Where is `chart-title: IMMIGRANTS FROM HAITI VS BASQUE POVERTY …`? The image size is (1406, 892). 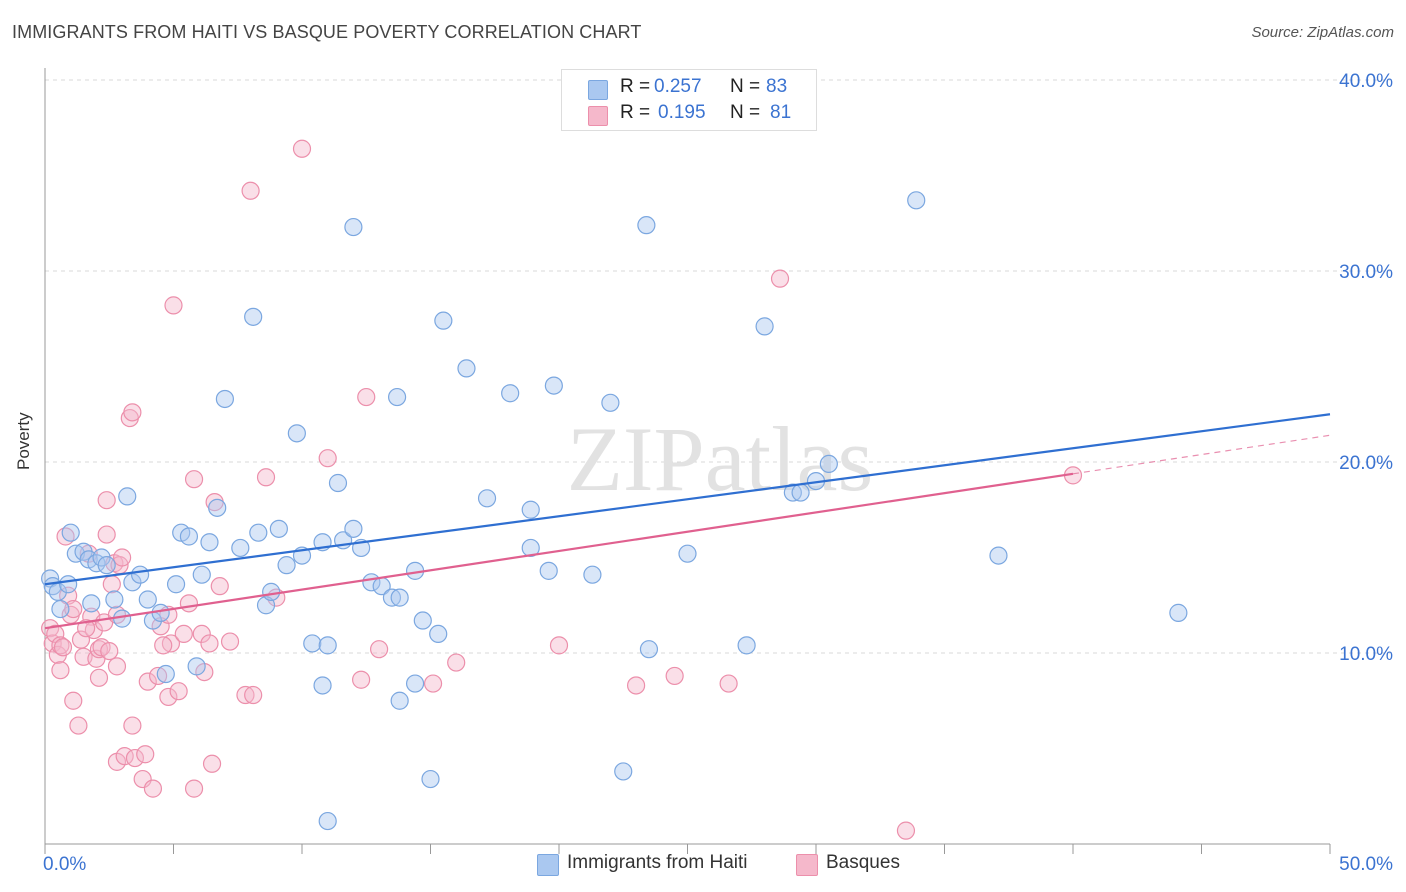
chart-title: IMMIGRANTS FROM HAITI VS BASQUE POVERTY … is located at coordinates (327, 32).